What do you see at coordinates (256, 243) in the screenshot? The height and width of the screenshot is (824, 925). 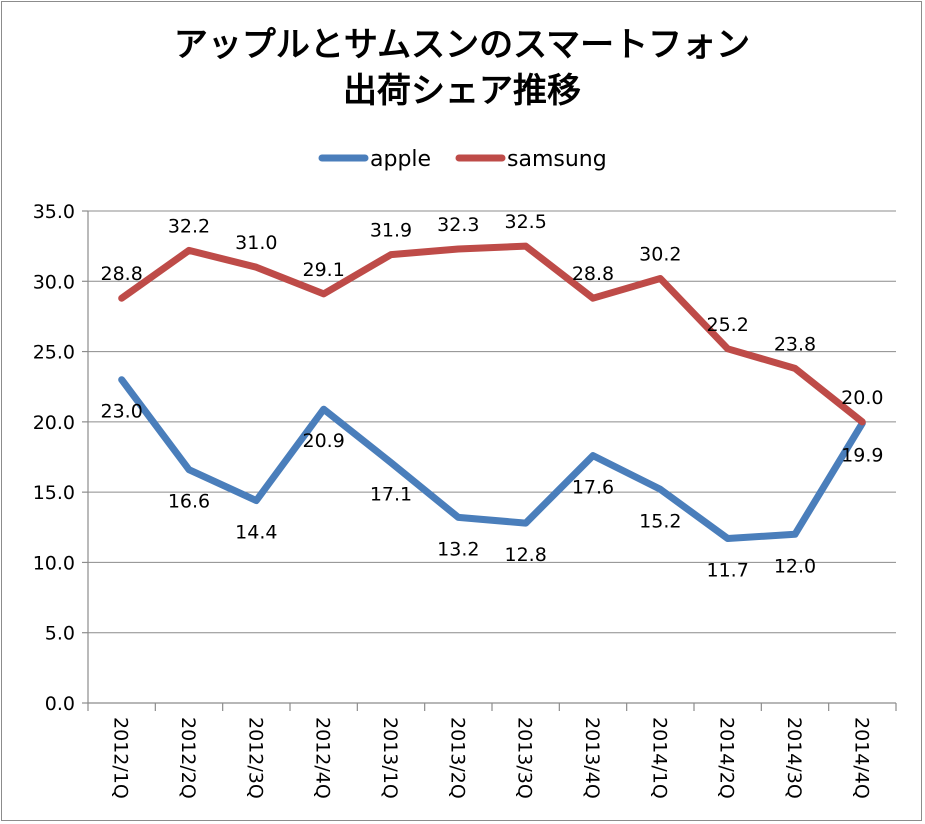 I see `data-label-samsung: 31.0` at bounding box center [256, 243].